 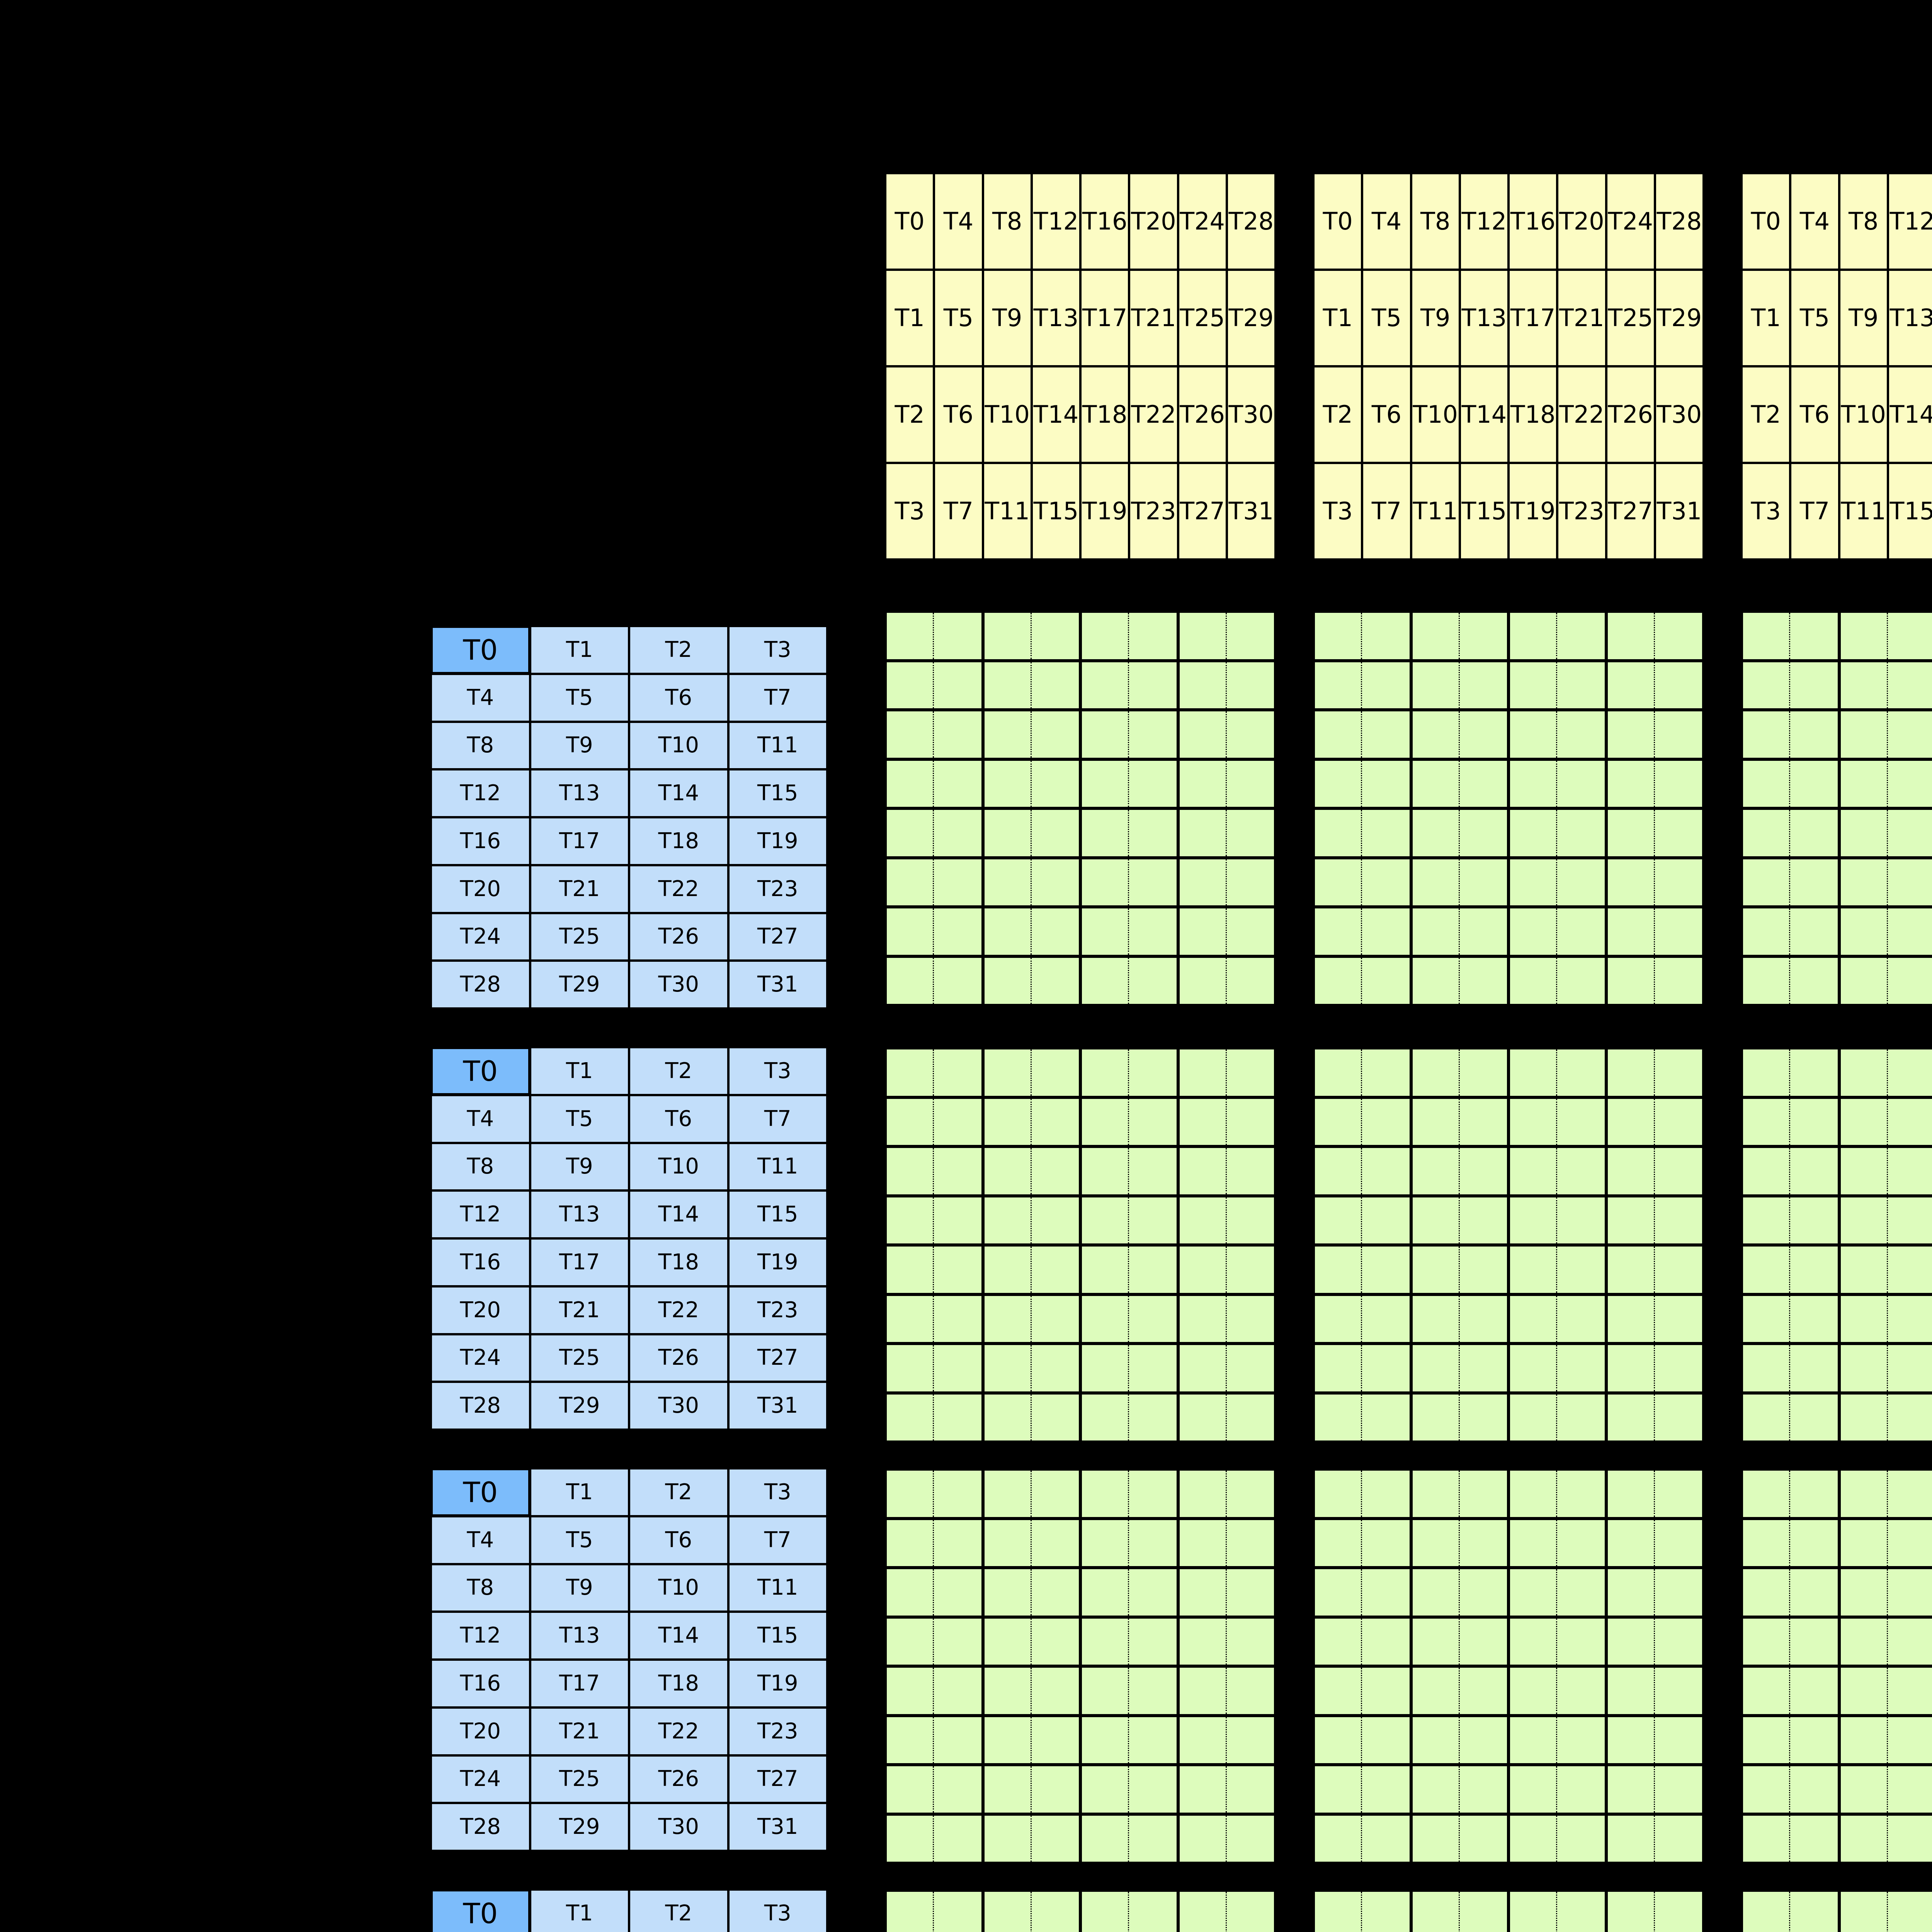 I want to click on green-cell-r5-c3, so click(x=1655, y=1319).